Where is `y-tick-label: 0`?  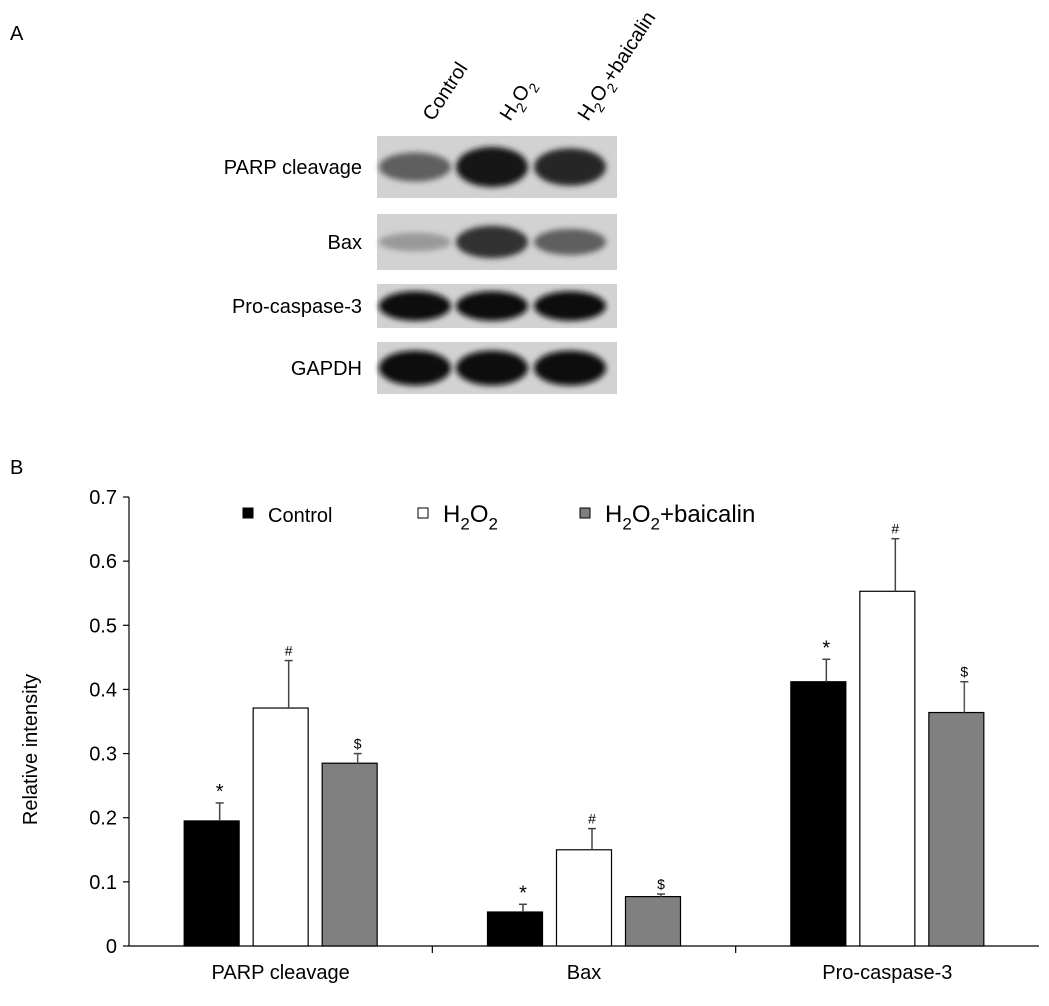 y-tick-label: 0 is located at coordinates (111, 947).